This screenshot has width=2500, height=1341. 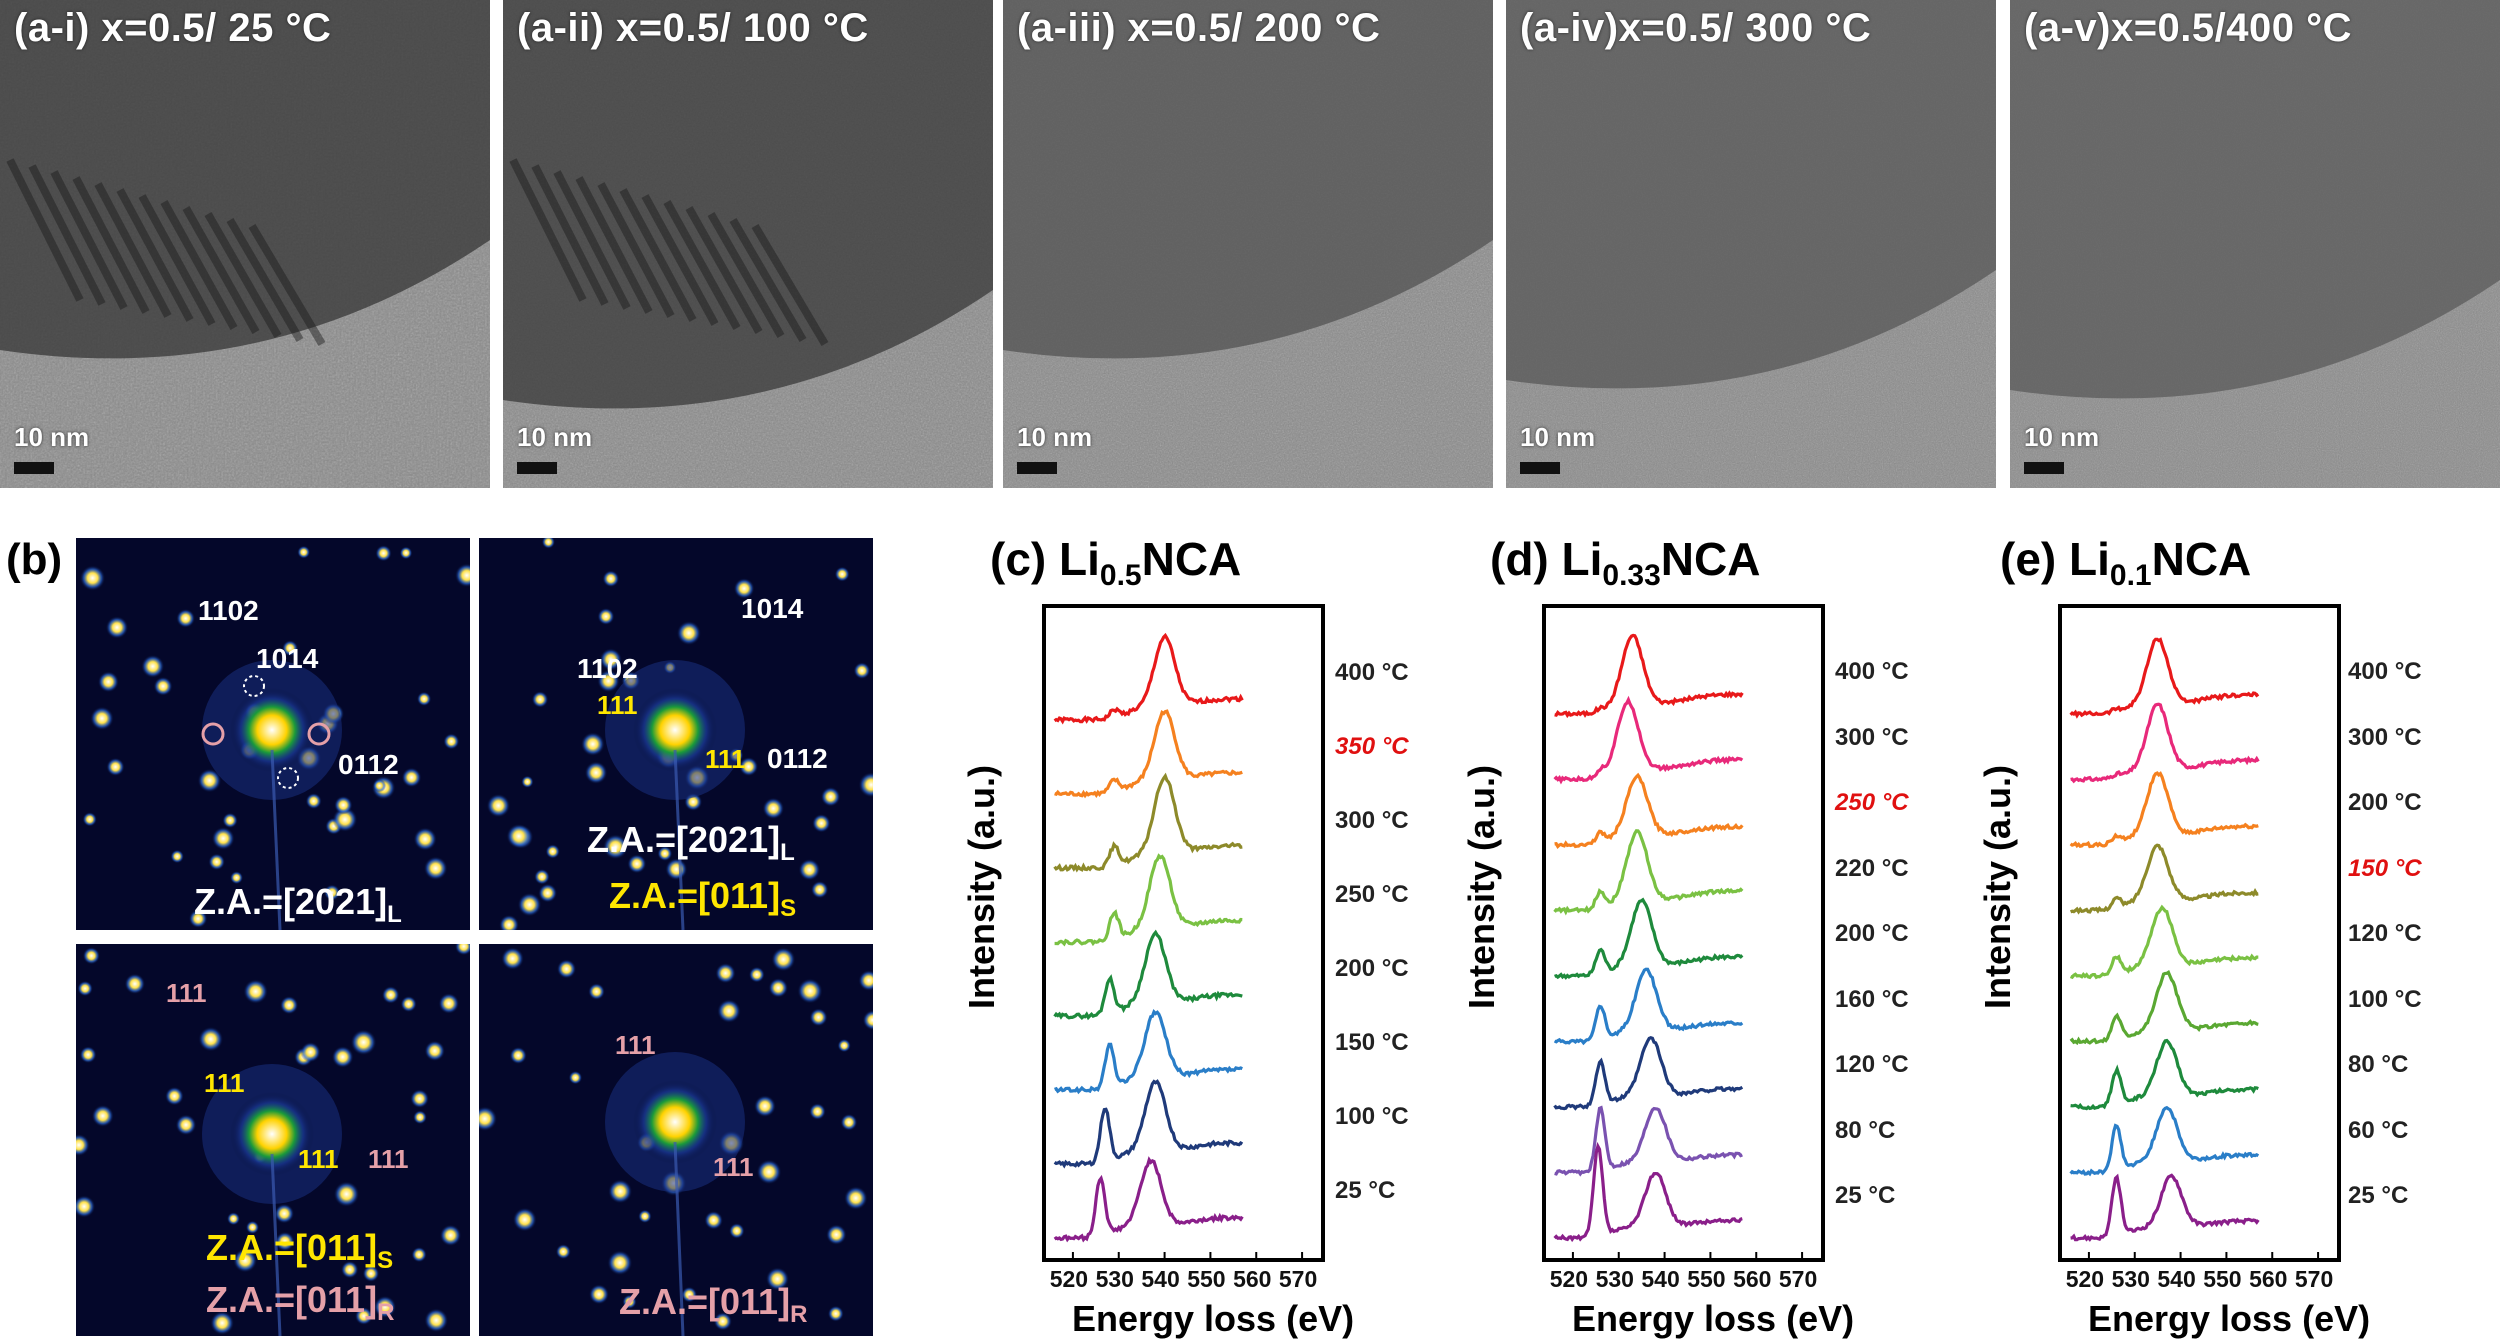 What do you see at coordinates (299, 1250) in the screenshot?
I see `zone-axis-label: Z.A.=[011]S` at bounding box center [299, 1250].